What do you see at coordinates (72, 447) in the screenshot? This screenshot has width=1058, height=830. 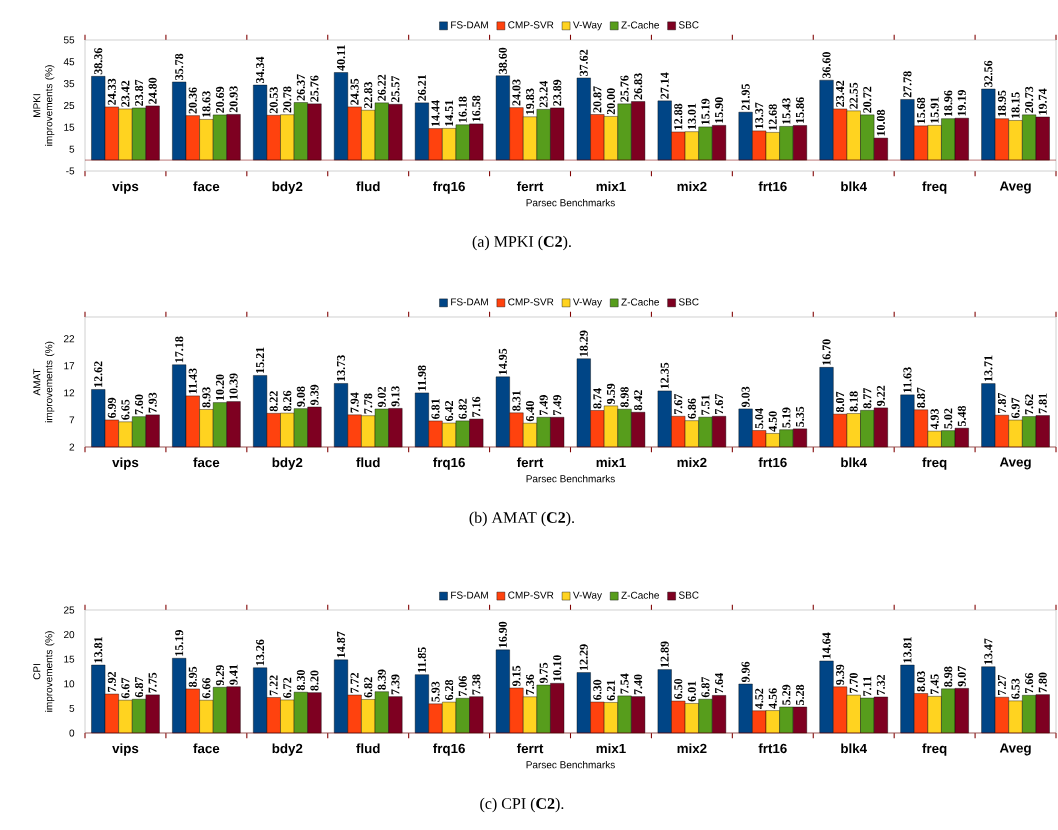 I see `y-tick-label: 2` at bounding box center [72, 447].